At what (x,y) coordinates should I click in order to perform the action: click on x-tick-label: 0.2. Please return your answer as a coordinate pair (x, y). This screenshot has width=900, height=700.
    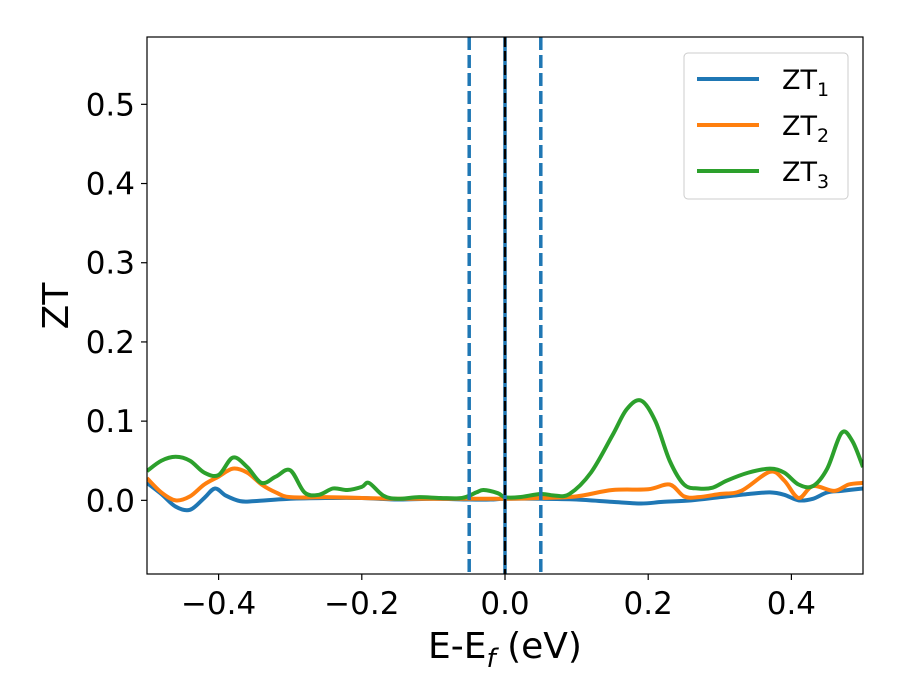
    Looking at the image, I should click on (648, 604).